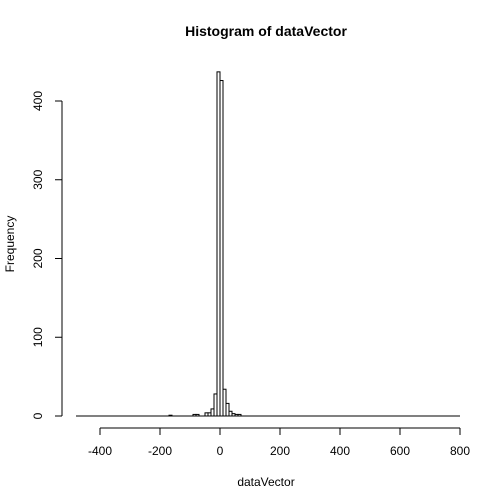  What do you see at coordinates (38, 415) in the screenshot?
I see `y-tick-label: 0` at bounding box center [38, 415].